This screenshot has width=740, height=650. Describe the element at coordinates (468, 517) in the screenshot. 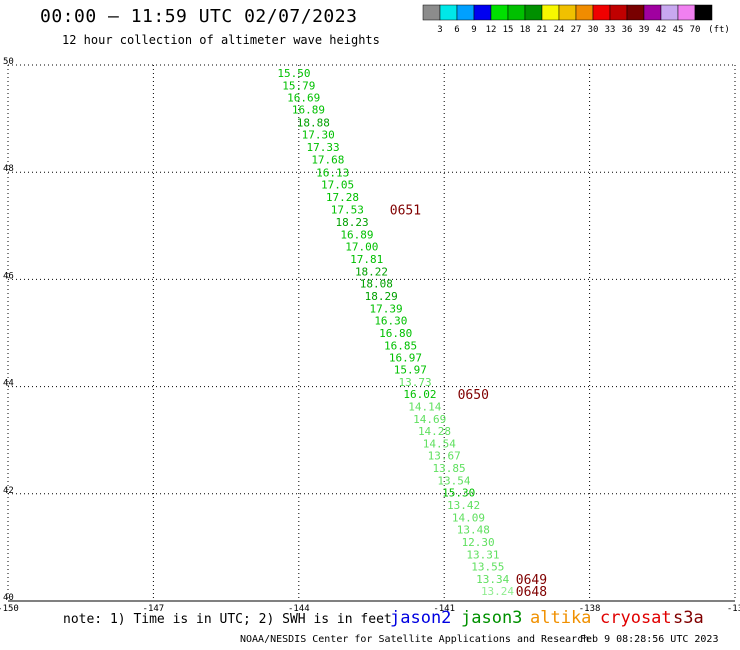

I see `swh-label: 14.09` at that location.